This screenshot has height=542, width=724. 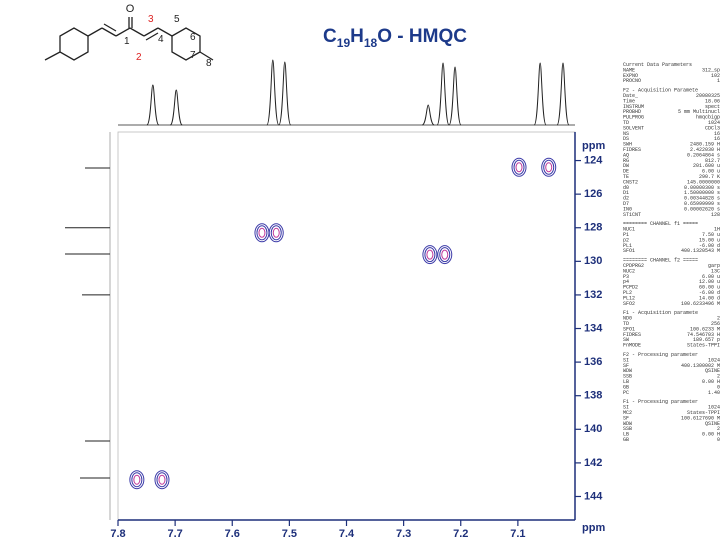 What do you see at coordinates (709, 282) in the screenshot?
I see `param-value: 12.00 u` at bounding box center [709, 282].